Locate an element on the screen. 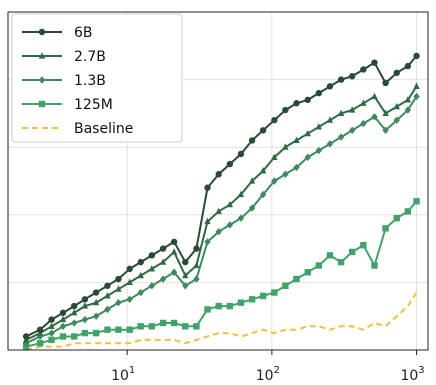 This screenshot has width=436, height=385. legend-marker is located at coordinates (42, 80).